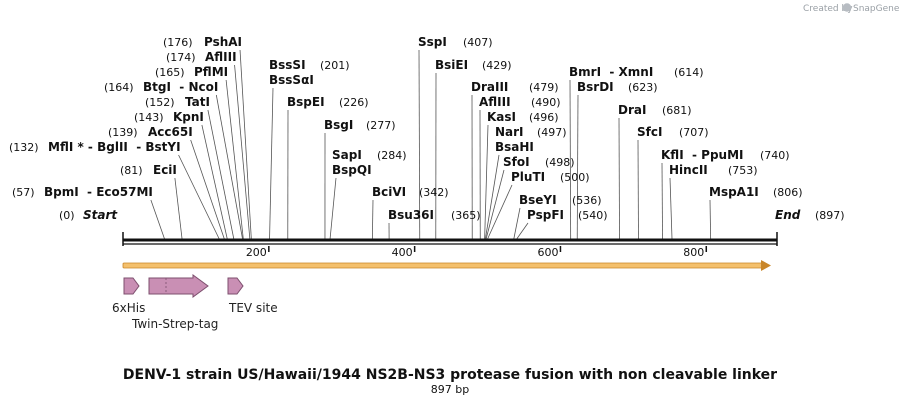  What do you see at coordinates (223, 42) in the screenshot?
I see `site-pshai: PshAI` at bounding box center [223, 42].